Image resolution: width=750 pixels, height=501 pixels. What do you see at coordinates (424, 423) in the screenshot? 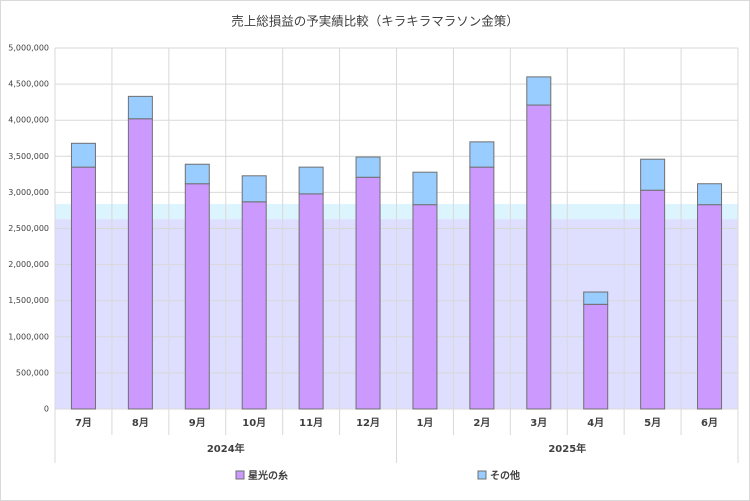
I see `x-tick-label: 1月` at bounding box center [424, 423].